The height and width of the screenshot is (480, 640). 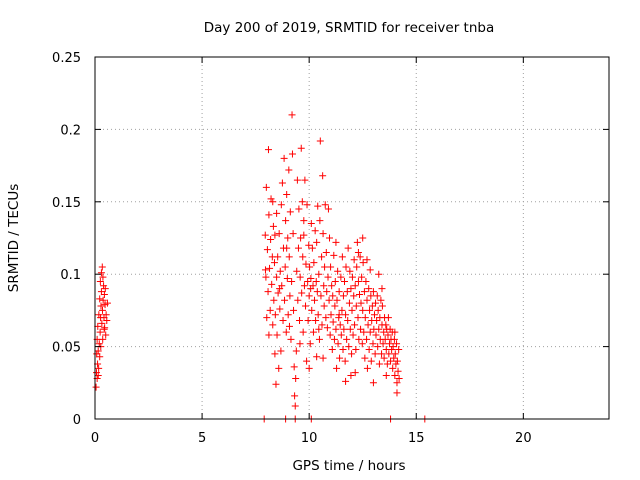 What do you see at coordinates (348, 466) in the screenshot?
I see `x-axis-label: GPS time / hours` at bounding box center [348, 466].